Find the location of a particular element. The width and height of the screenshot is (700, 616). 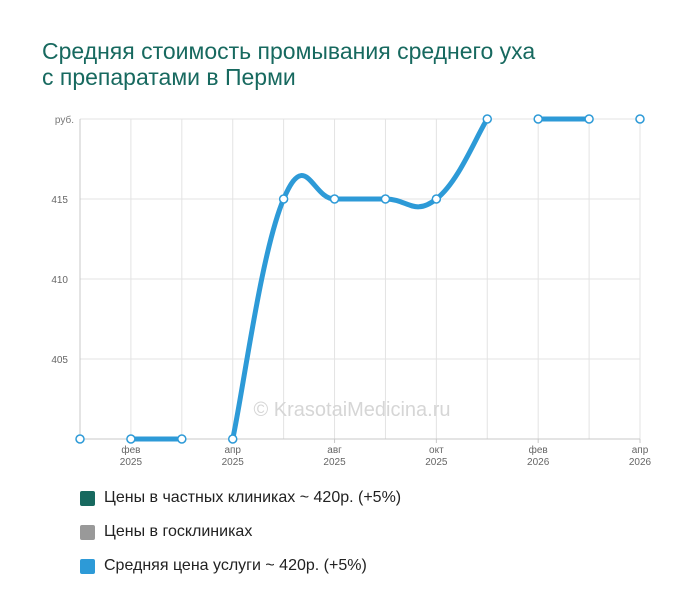

legend-item-average: Средняя цена услуги ~ 420р. (+5%) is located at coordinates (240, 566).